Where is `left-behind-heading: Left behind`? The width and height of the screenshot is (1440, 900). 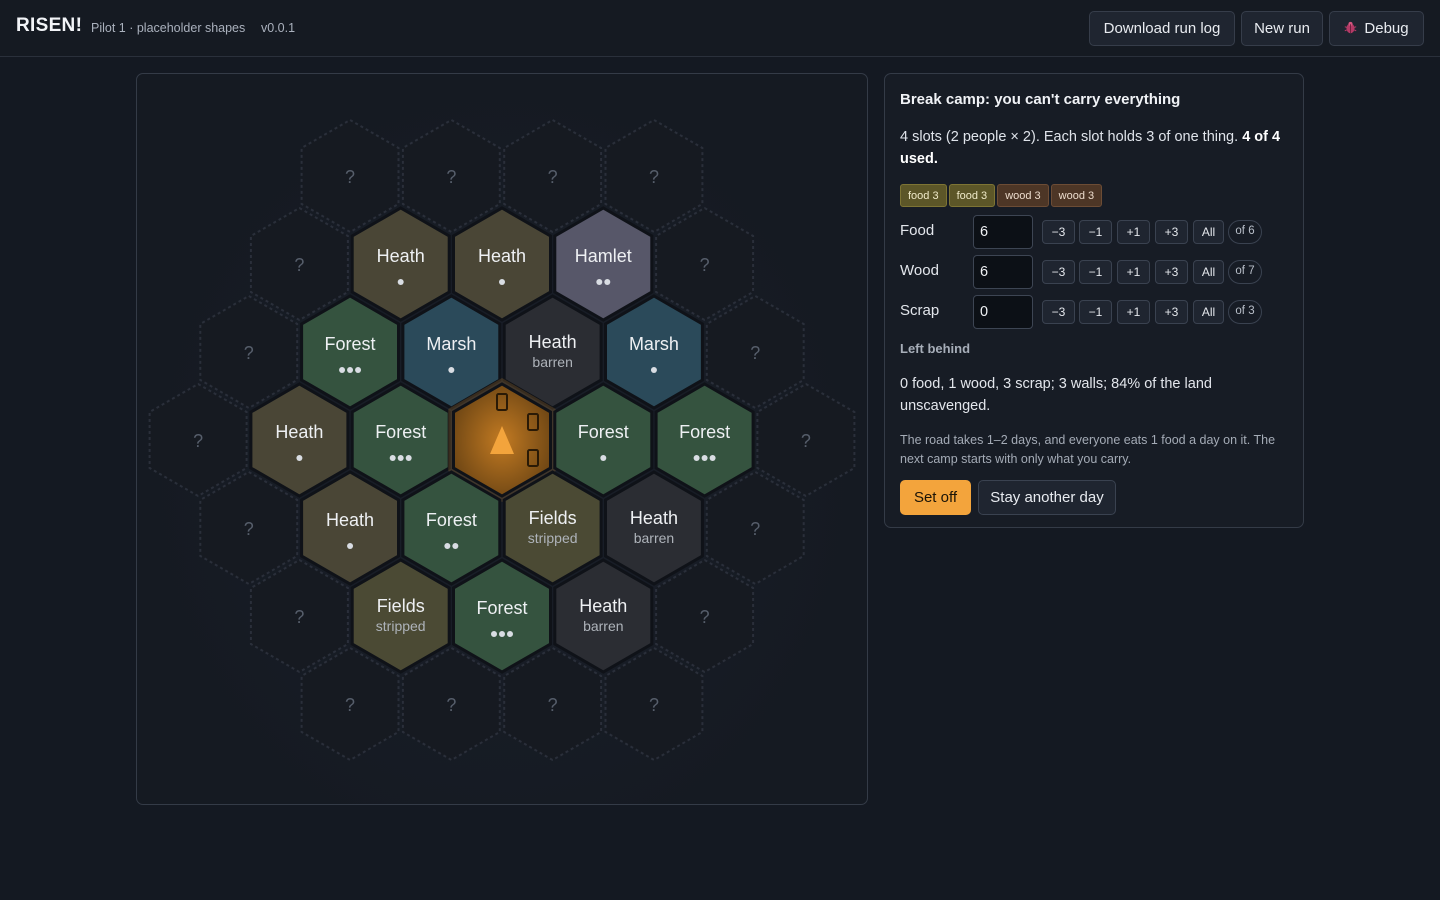 left-behind-heading: Left behind is located at coordinates (935, 348).